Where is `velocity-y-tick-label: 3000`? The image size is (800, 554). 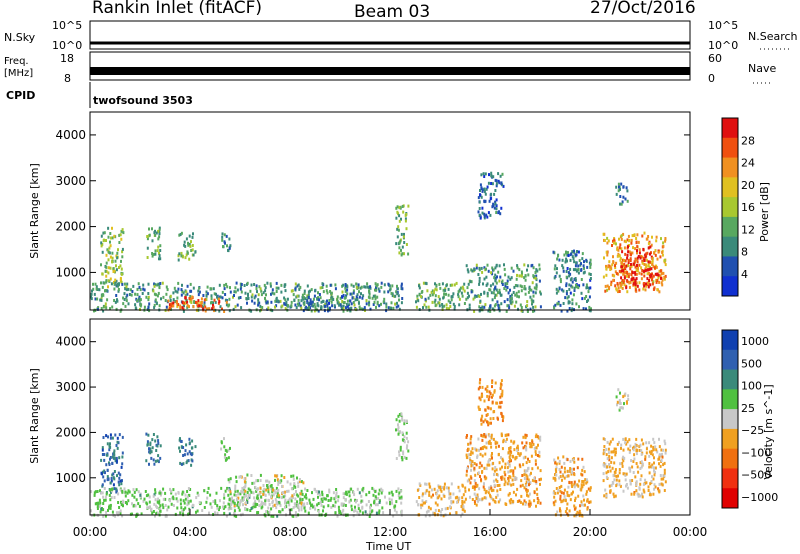 velocity-y-tick-label: 3000 is located at coordinates (70, 387).